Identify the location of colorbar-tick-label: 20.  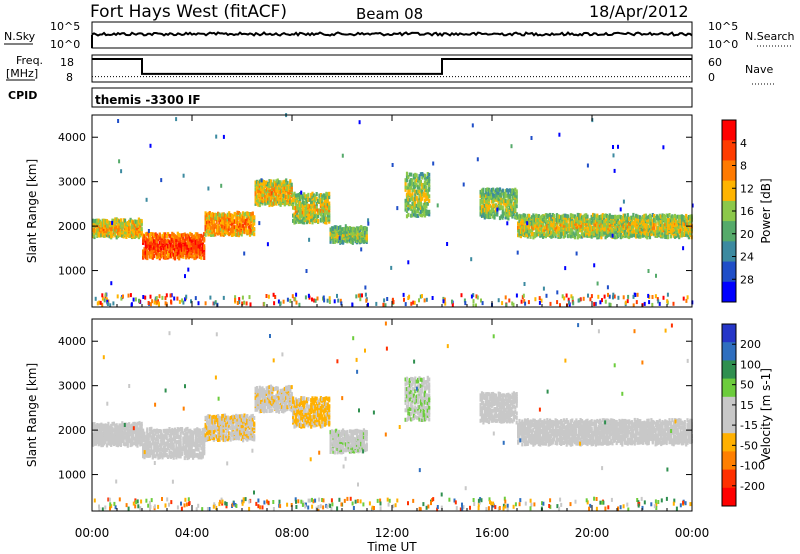
(747, 234).